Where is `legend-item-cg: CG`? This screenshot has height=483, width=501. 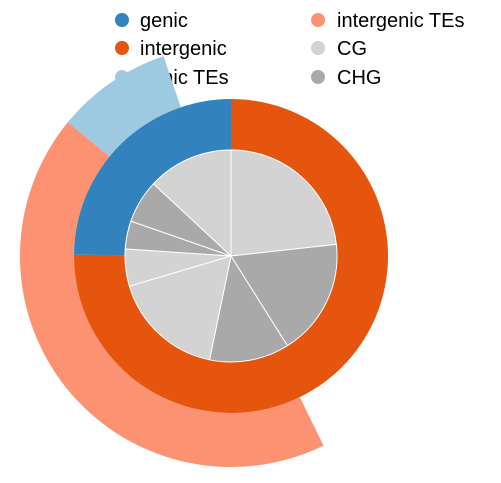 legend-item-cg: CG is located at coordinates (339, 49).